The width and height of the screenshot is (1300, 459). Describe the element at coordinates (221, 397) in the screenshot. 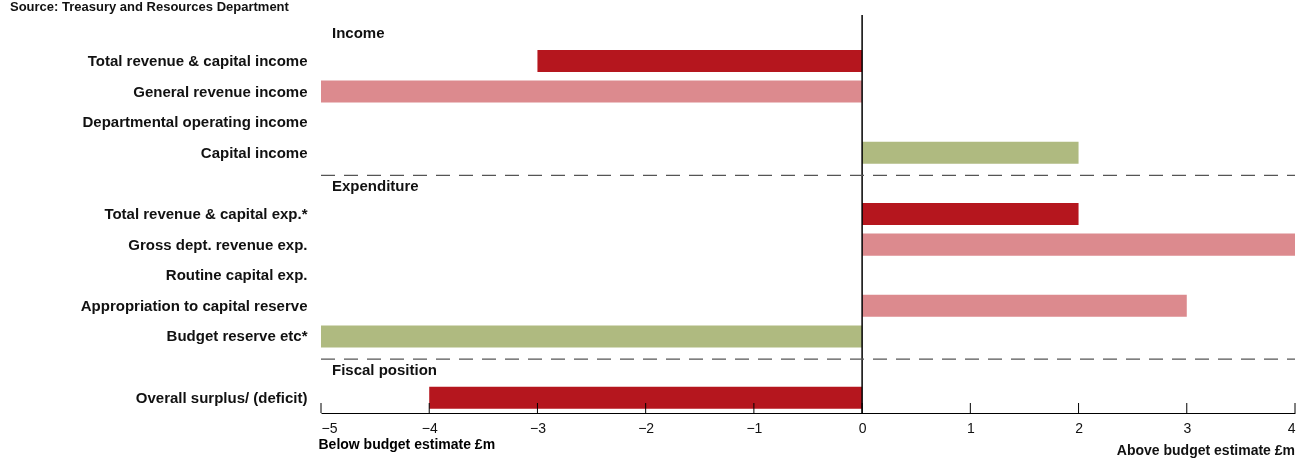

I see `y-tick-label: Overall surplus/ (deficit)` at that location.